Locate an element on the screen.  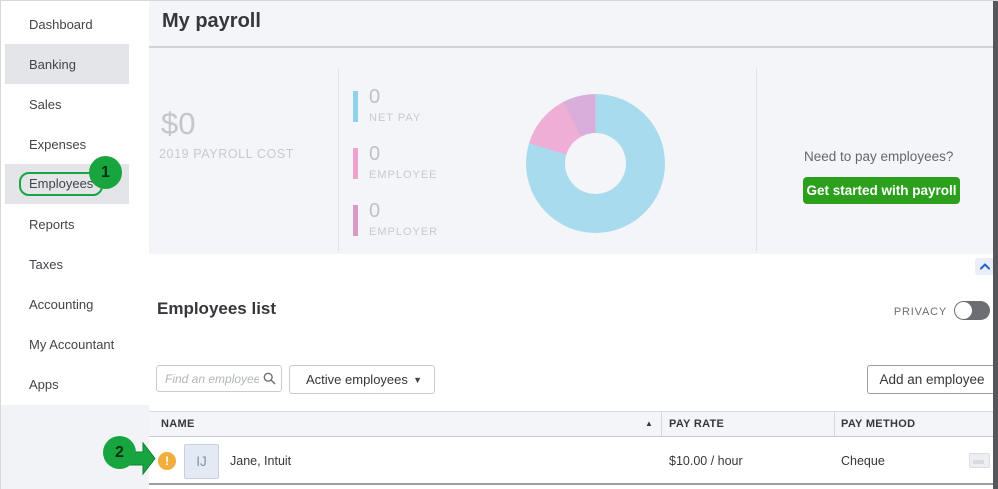
search-icon is located at coordinates (269, 378).